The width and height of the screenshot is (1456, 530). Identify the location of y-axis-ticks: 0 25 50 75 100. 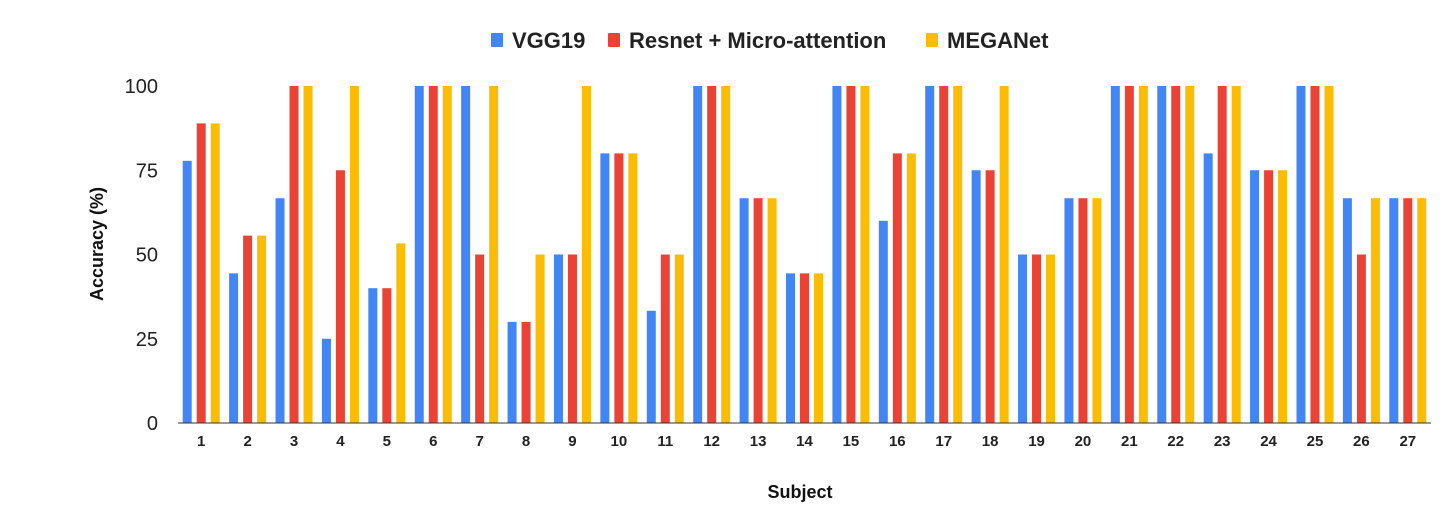
(141, 255).